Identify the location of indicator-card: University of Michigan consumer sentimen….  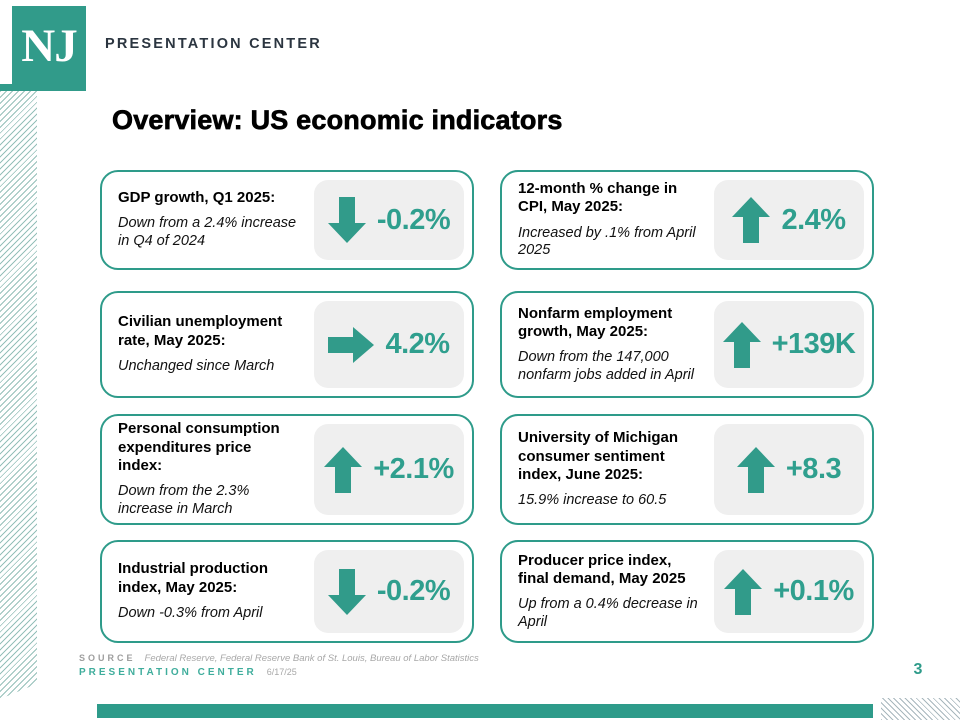
(687, 469).